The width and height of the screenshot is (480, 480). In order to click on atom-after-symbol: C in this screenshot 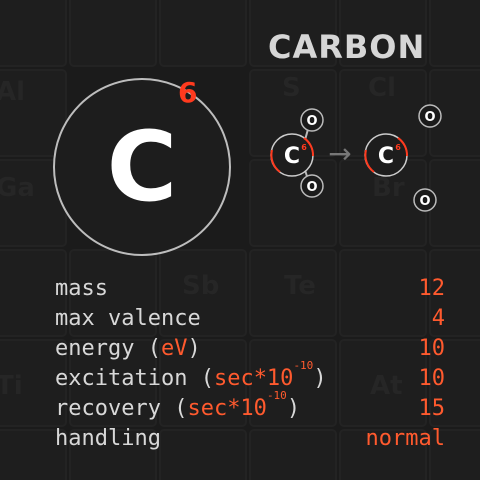, I will do `click(386, 156)`.